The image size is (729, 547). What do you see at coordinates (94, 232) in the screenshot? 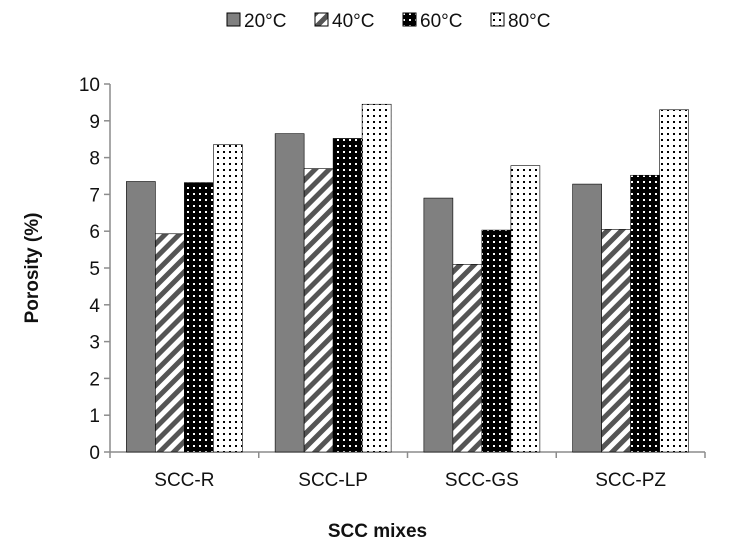
I see `y-tick-label: 6` at bounding box center [94, 232].